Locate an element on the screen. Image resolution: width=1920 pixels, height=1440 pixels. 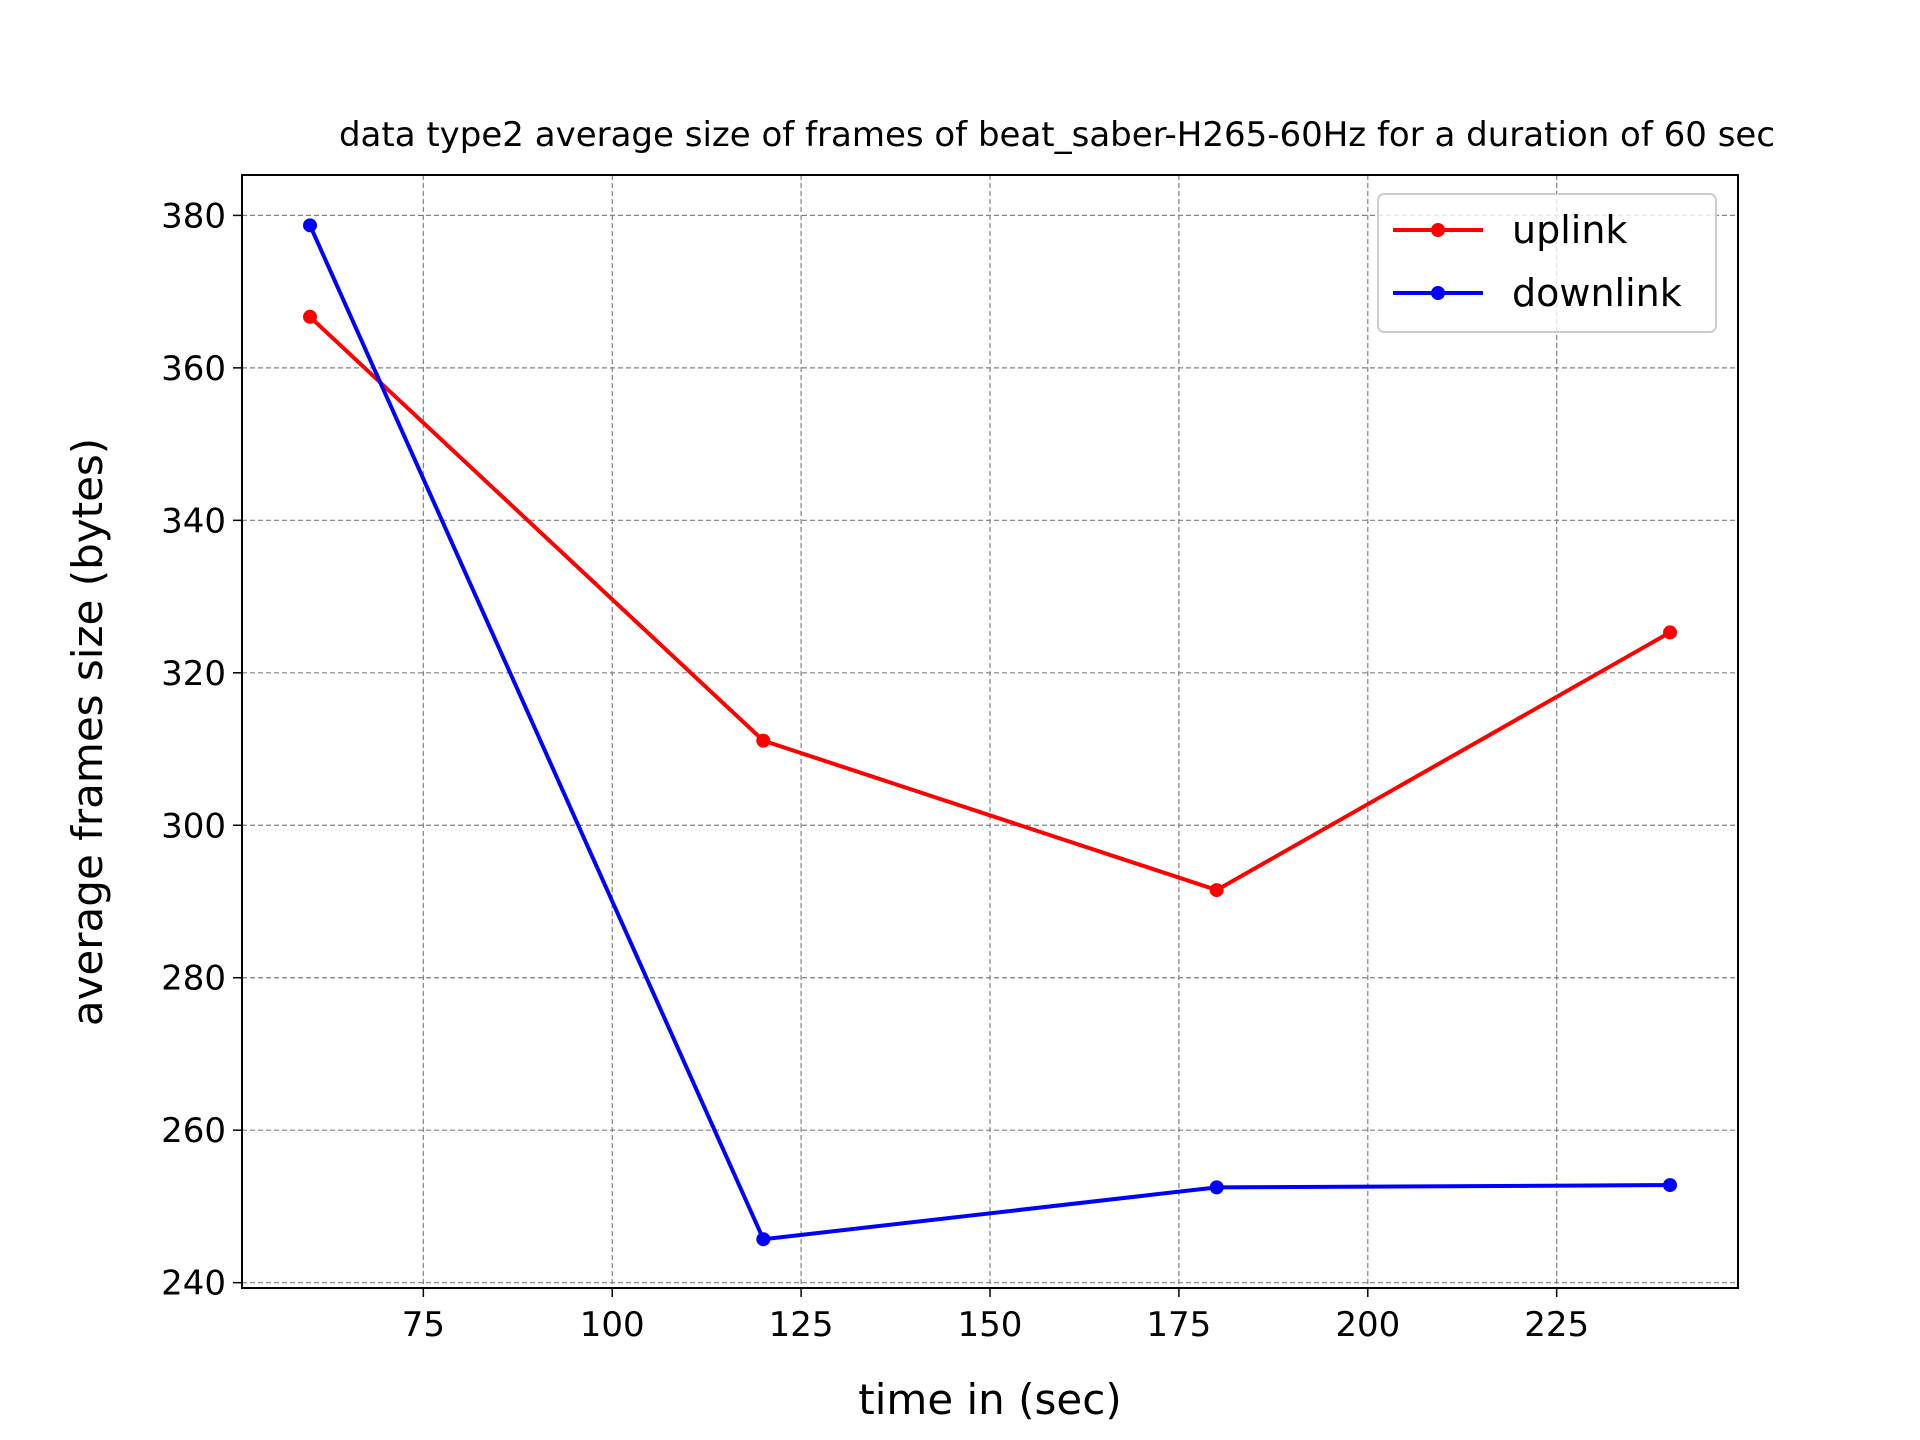
y-tick-label: 380 is located at coordinates (193, 216).